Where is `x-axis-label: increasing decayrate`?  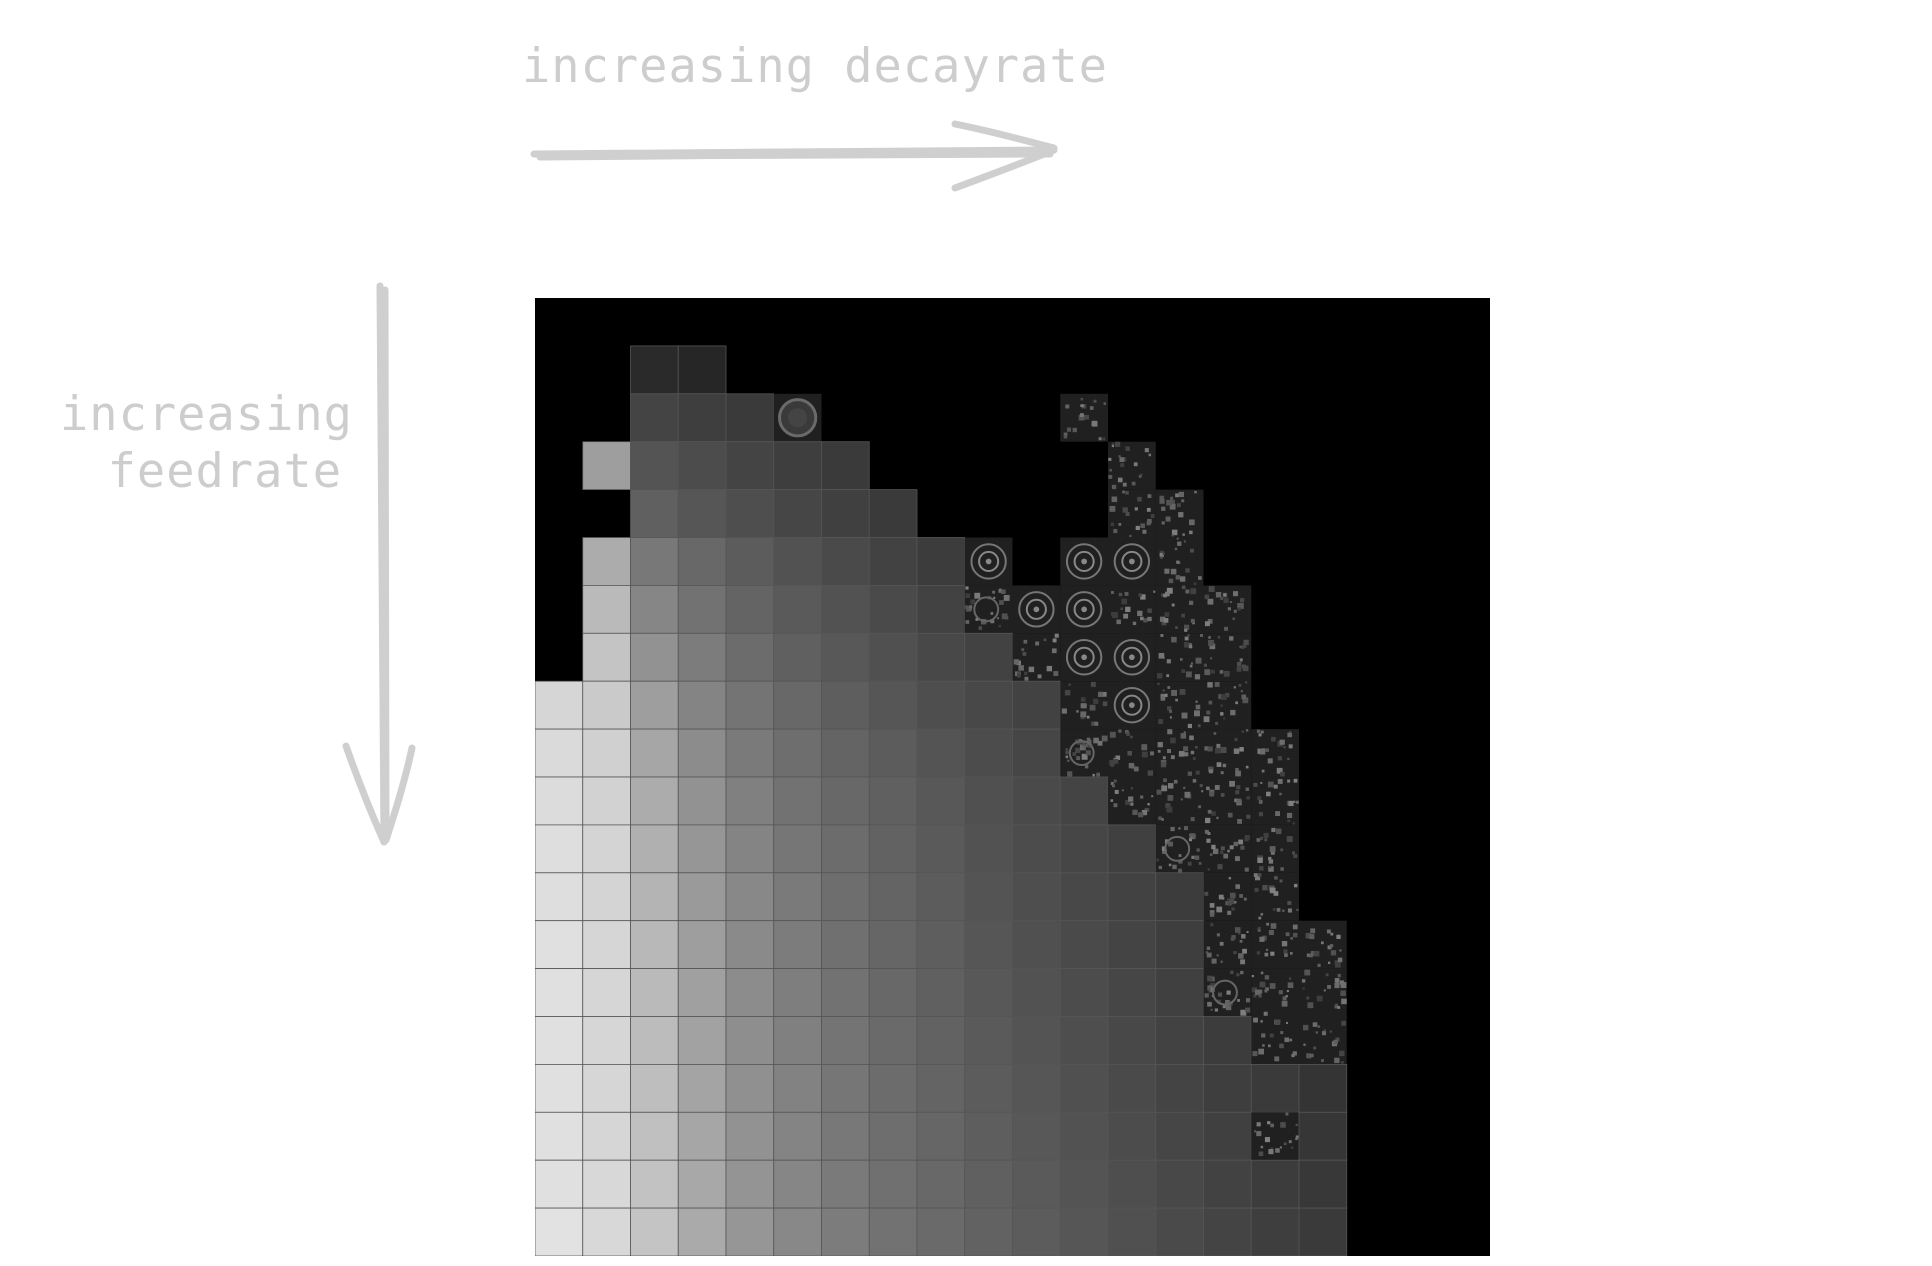
x-axis-label: increasing decayrate is located at coordinates (815, 66).